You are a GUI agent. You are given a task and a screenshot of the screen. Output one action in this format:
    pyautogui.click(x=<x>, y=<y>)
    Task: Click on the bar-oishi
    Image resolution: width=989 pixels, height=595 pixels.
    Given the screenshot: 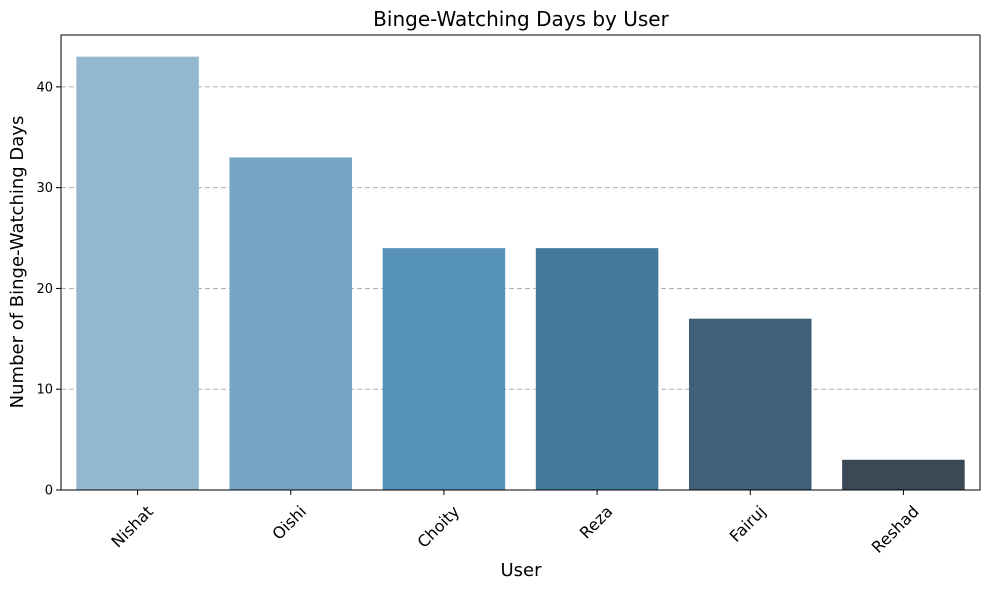 What is the action you would take?
    pyautogui.click(x=291, y=323)
    